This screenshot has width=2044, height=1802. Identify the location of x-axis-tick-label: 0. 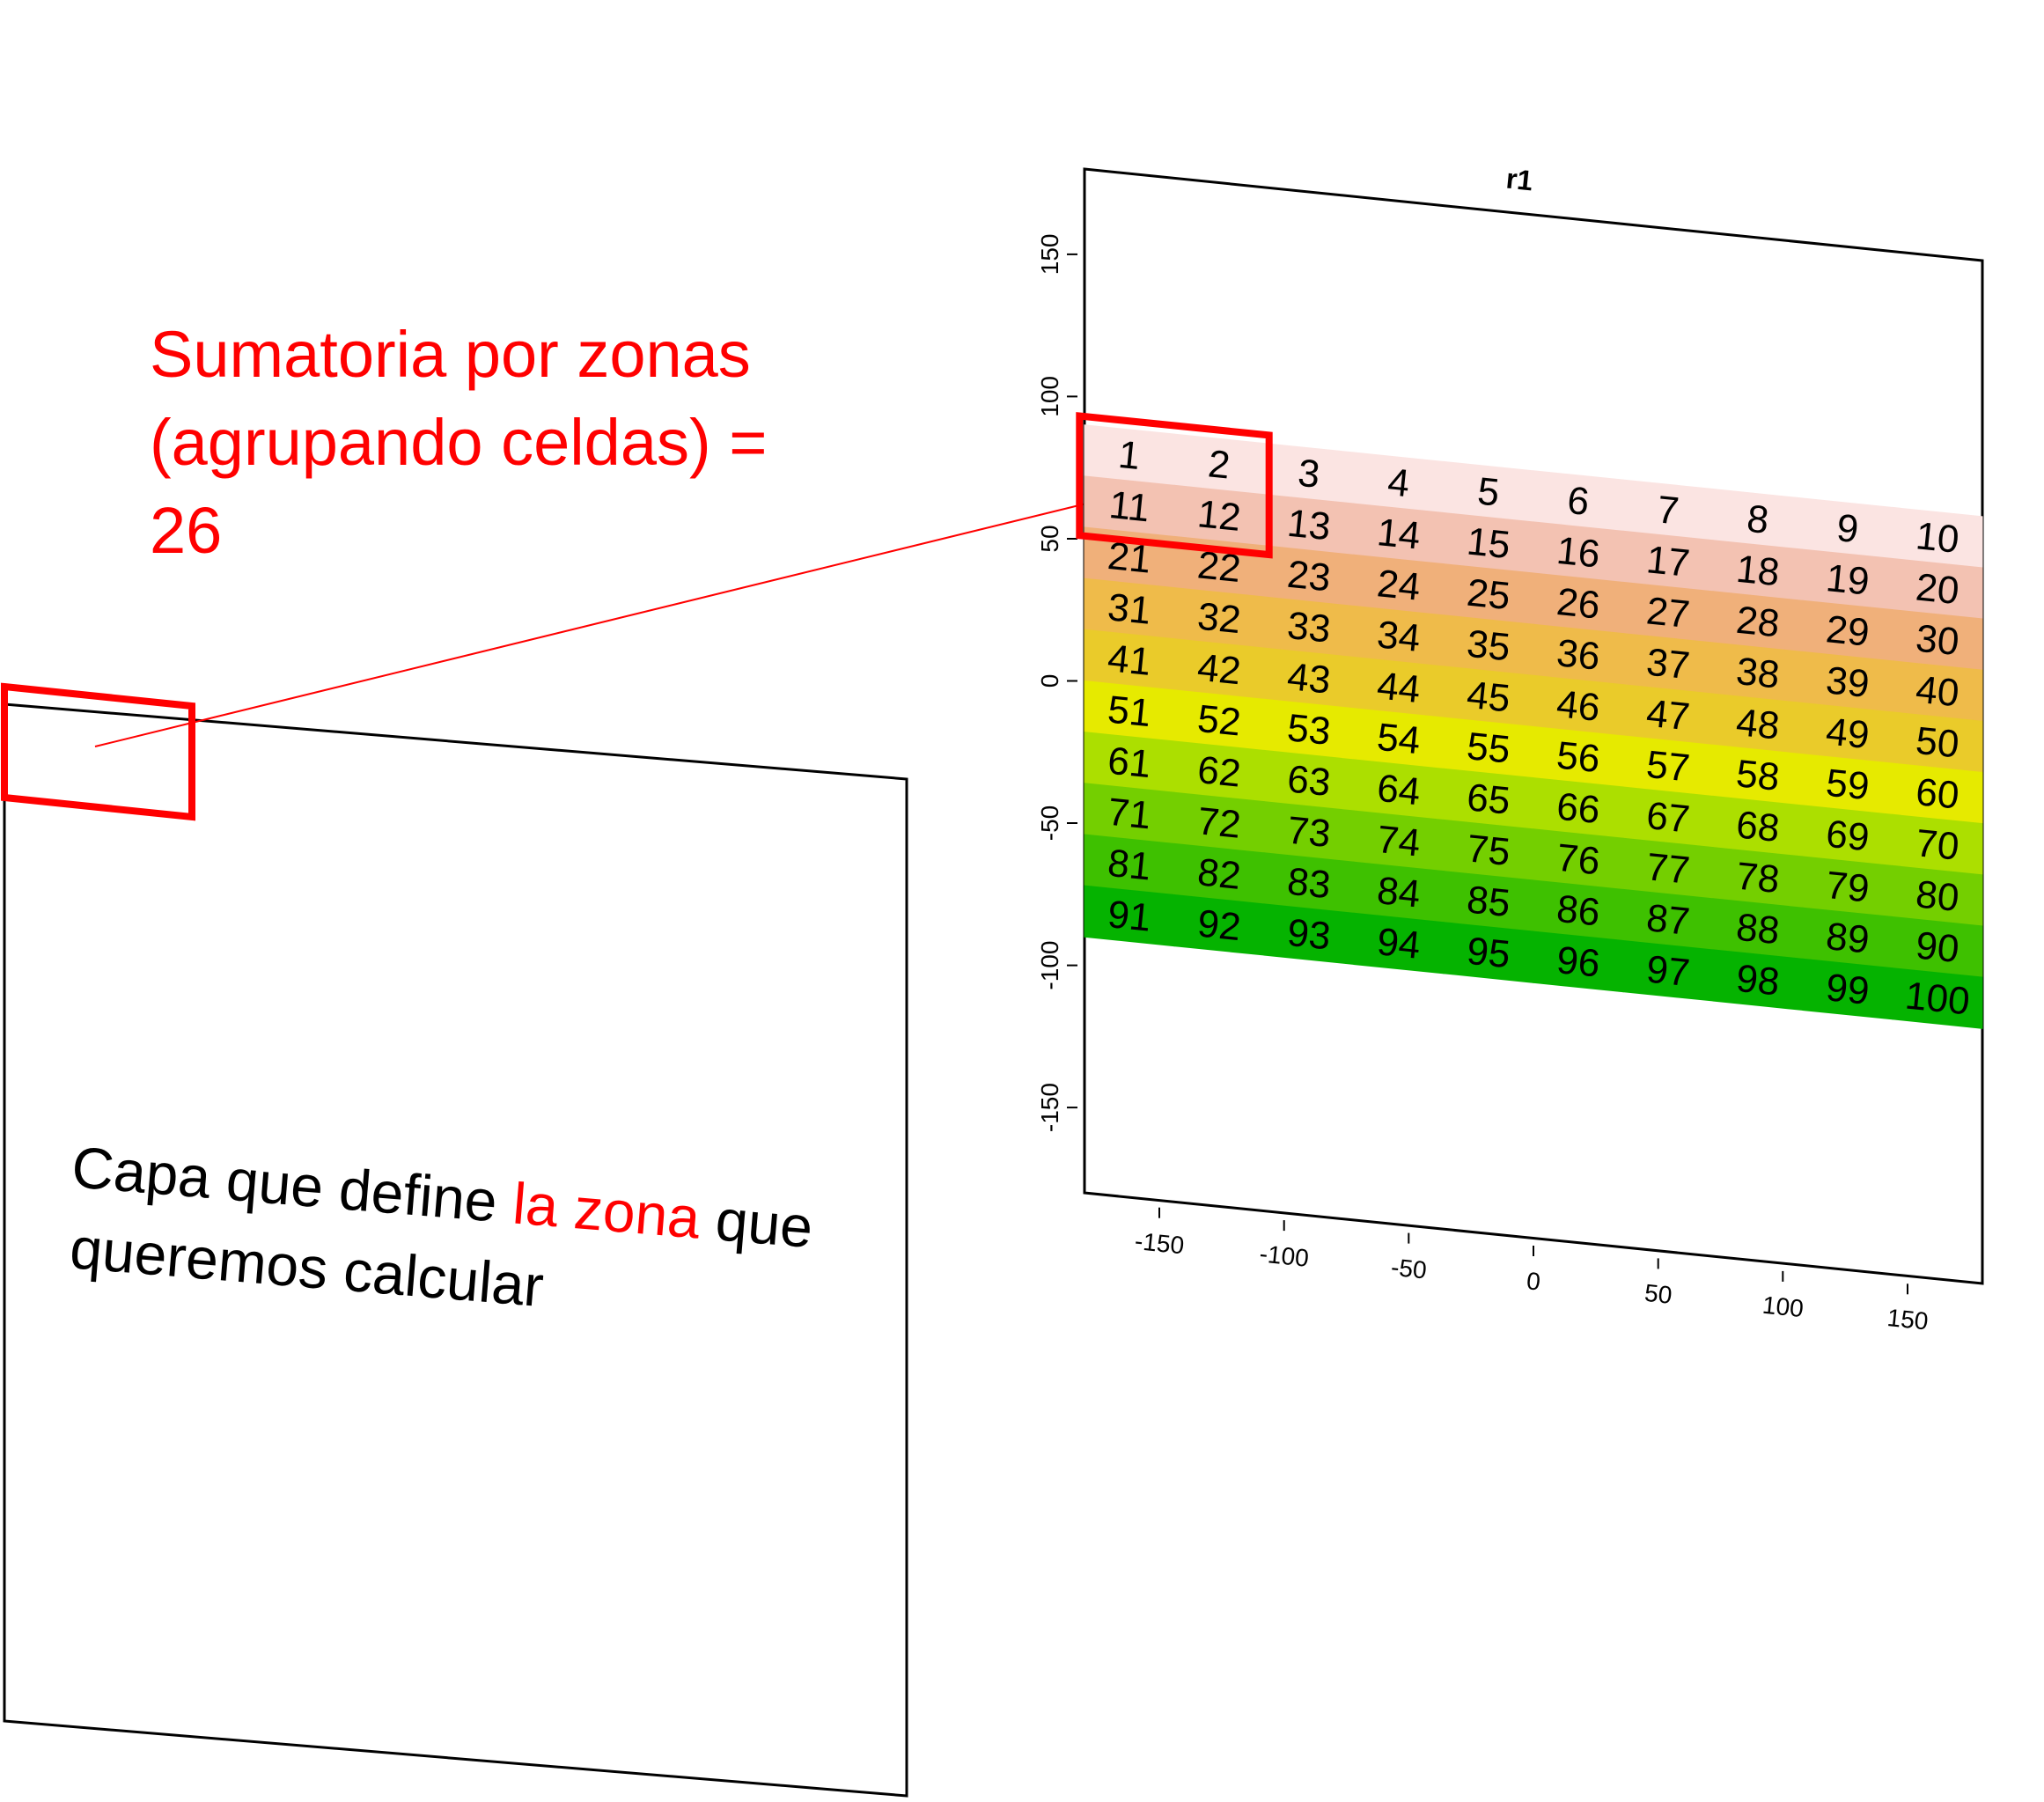
(1534, 1281).